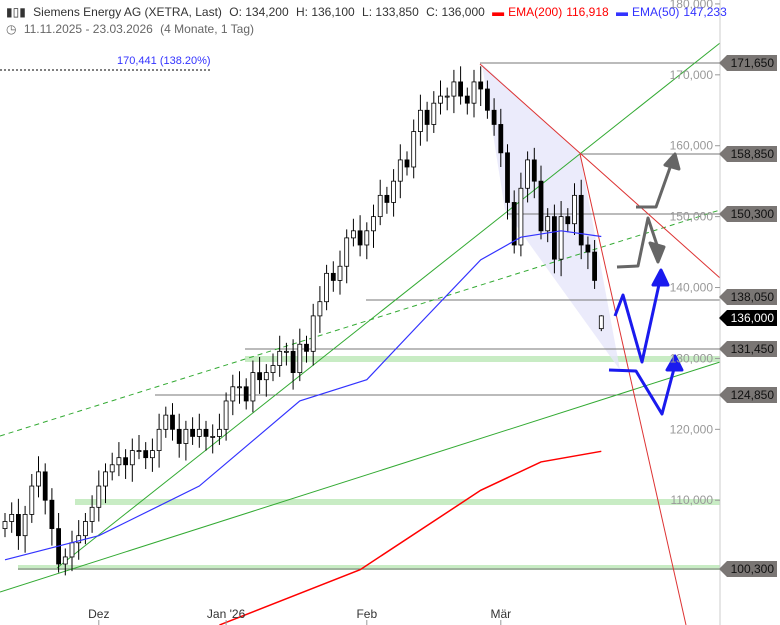  What do you see at coordinates (455, 12) in the screenshot?
I see `close-value: C: 136,000` at bounding box center [455, 12].